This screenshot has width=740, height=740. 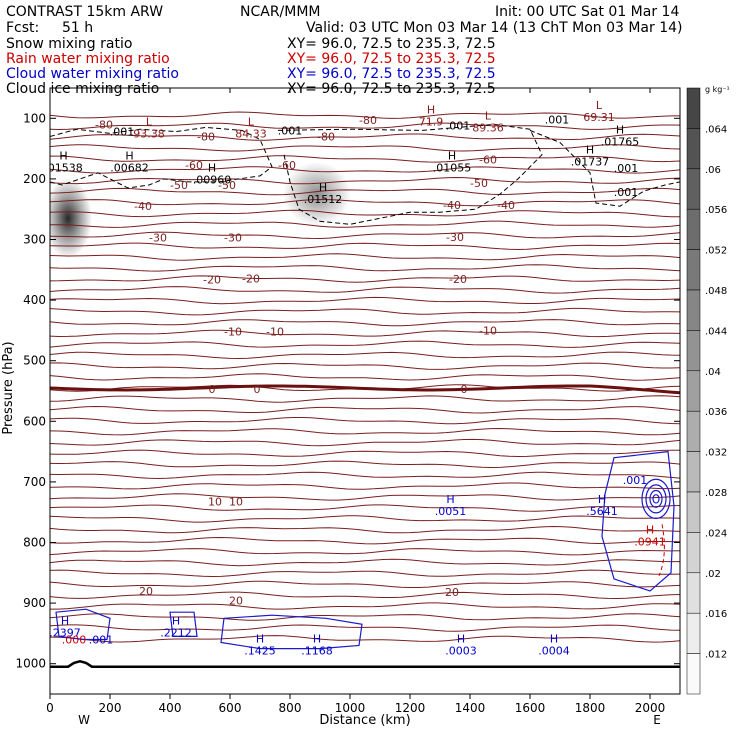 What do you see at coordinates (23, 28) in the screenshot?
I see `header-fcst-label: Fcst:` at bounding box center [23, 28].